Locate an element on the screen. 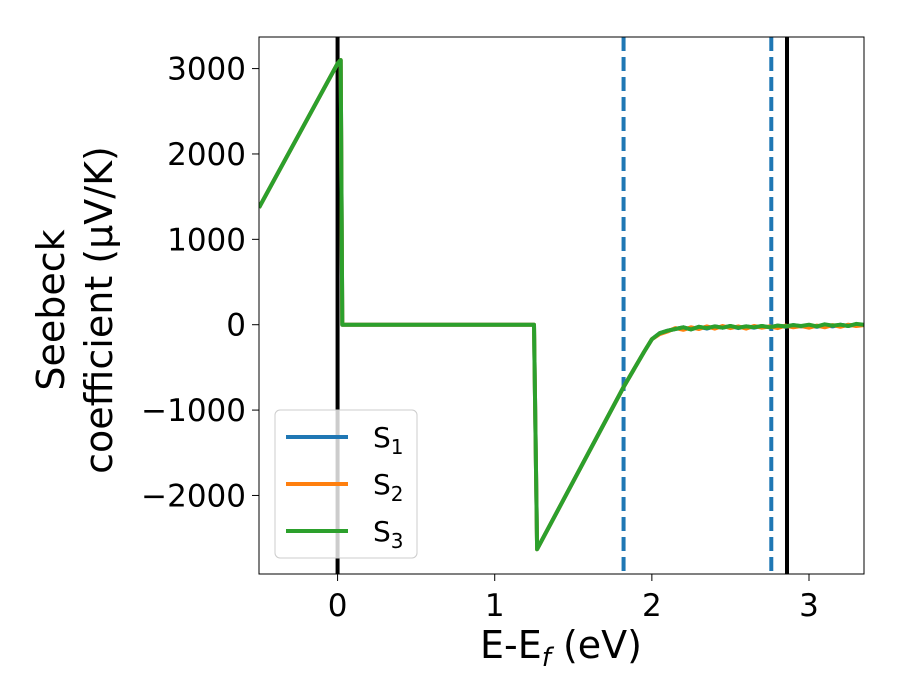 This screenshot has height=700, width=900. x-tick-label-2: 2 is located at coordinates (652, 606).